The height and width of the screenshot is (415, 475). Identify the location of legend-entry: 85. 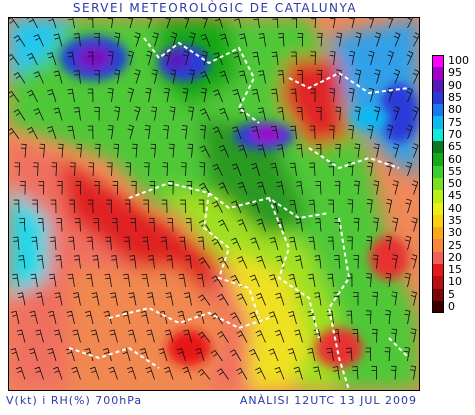
(452, 98).